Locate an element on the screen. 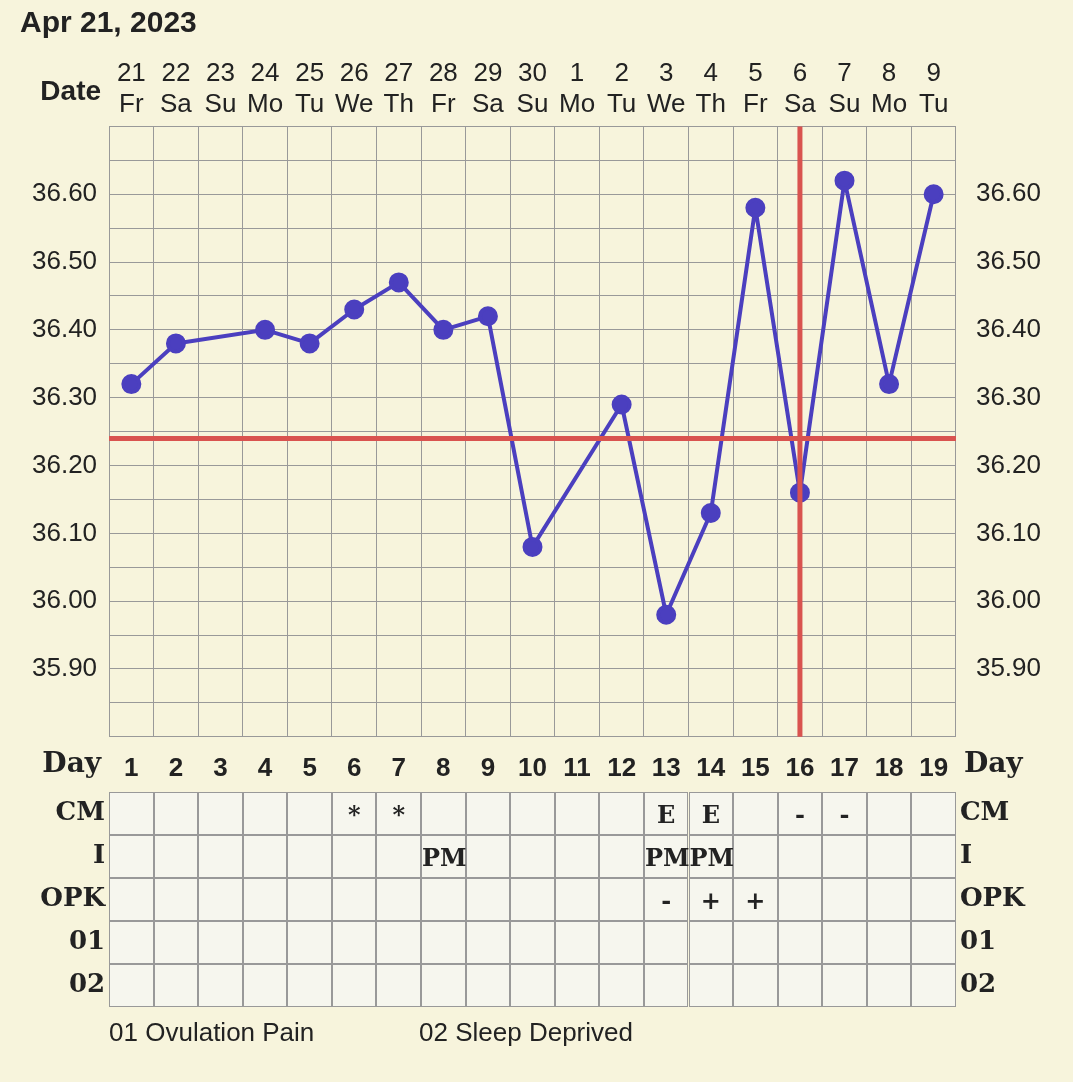 This screenshot has height=1082, width=1073. x2-tick-label: 1 is located at coordinates (131, 766).